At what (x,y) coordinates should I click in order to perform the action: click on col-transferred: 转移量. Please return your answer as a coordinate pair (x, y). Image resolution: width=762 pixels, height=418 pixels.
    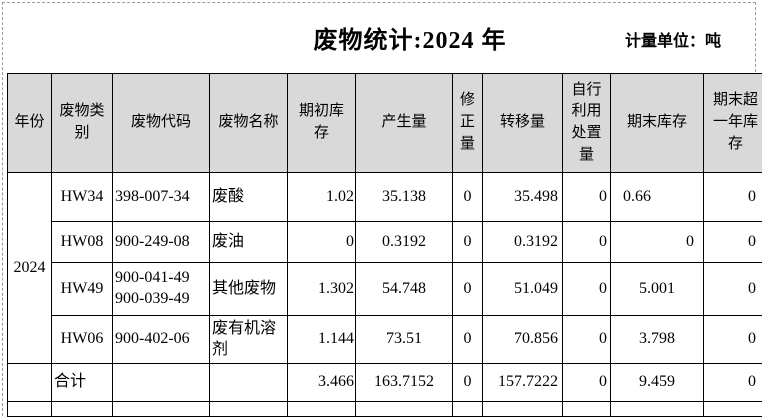
    Looking at the image, I should click on (522, 123).